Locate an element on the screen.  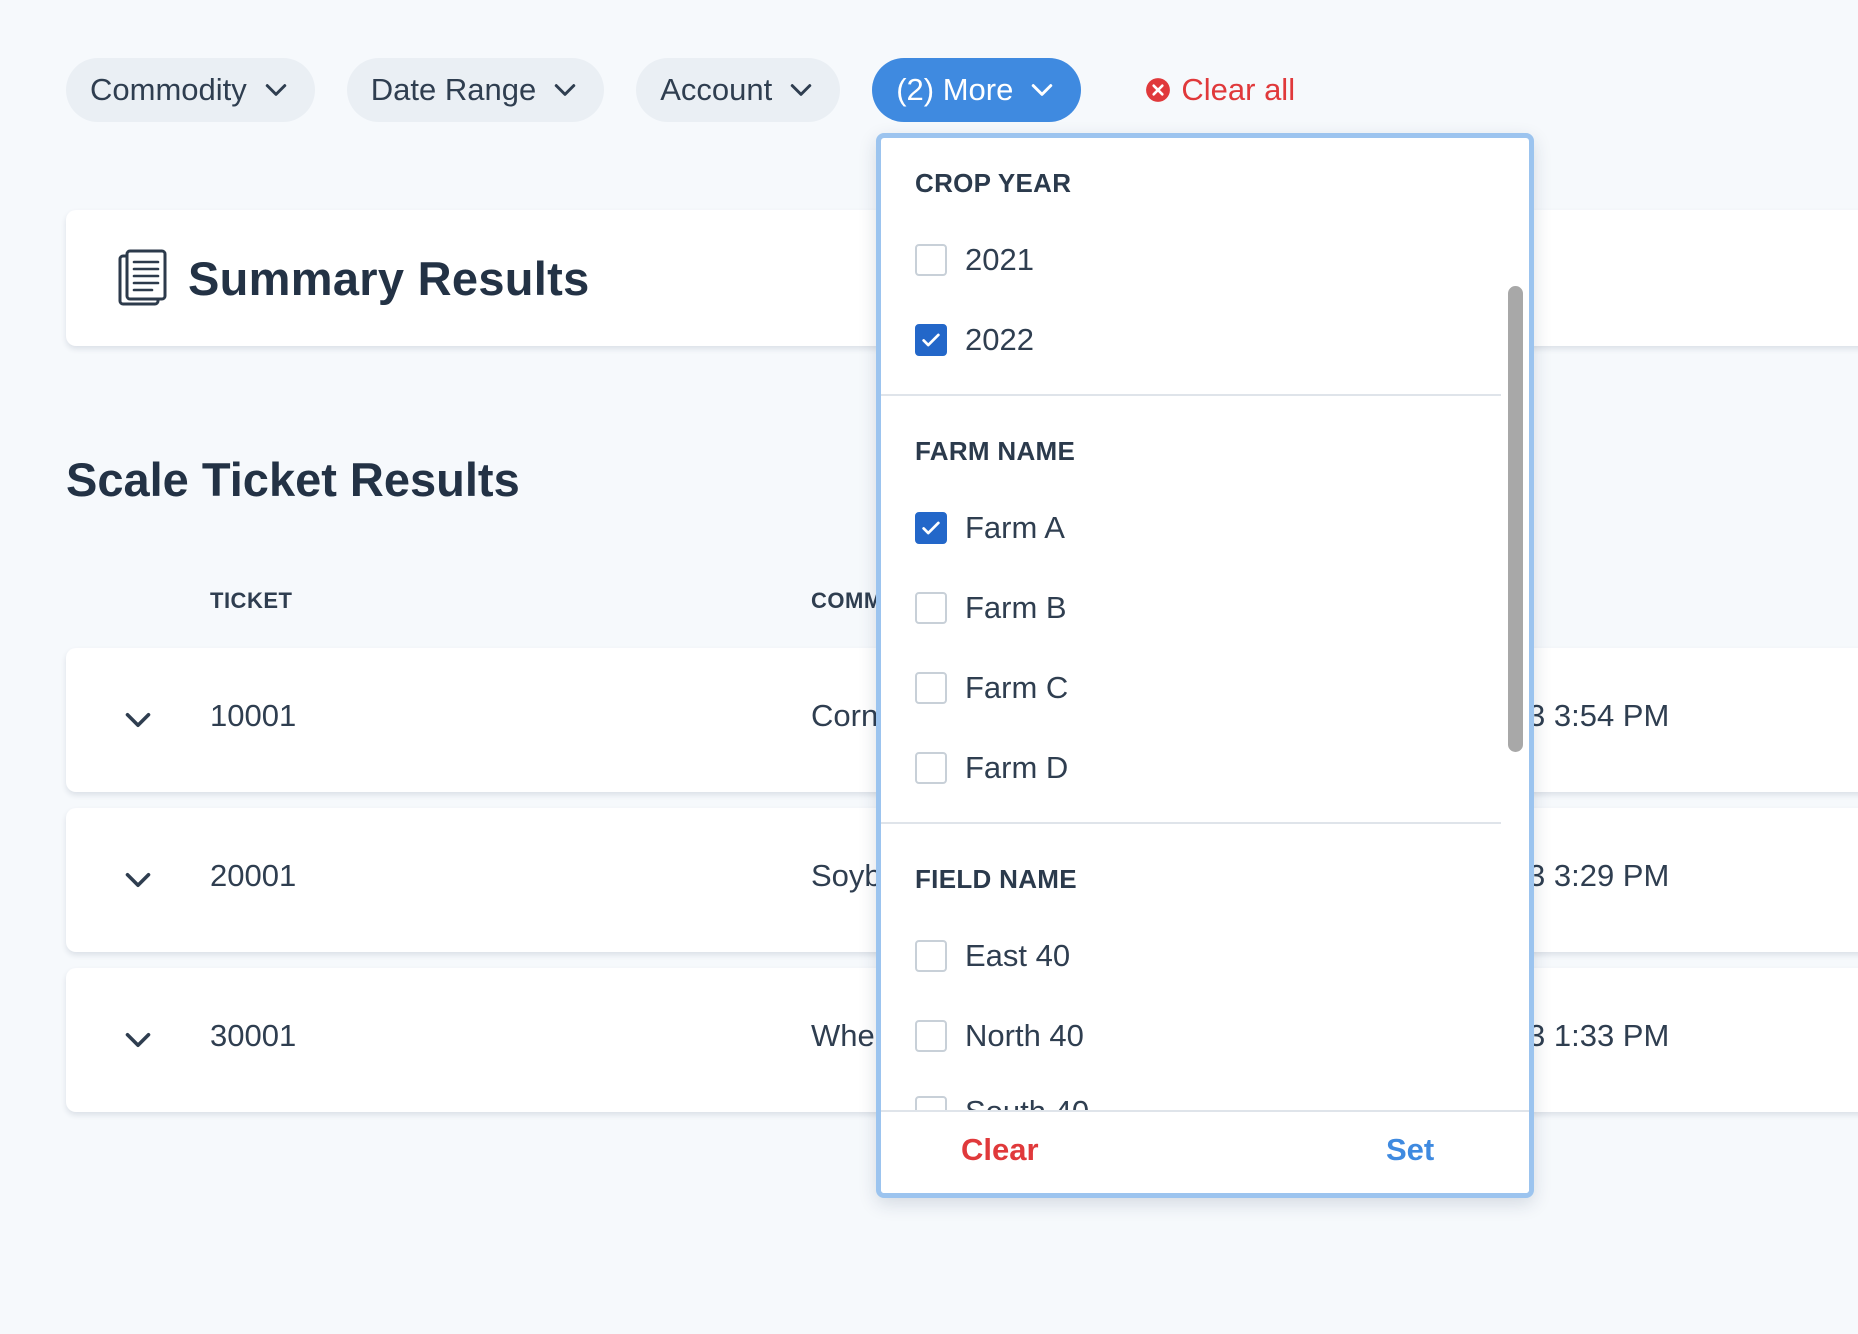
option-2022: 2022 is located at coordinates (974, 340).